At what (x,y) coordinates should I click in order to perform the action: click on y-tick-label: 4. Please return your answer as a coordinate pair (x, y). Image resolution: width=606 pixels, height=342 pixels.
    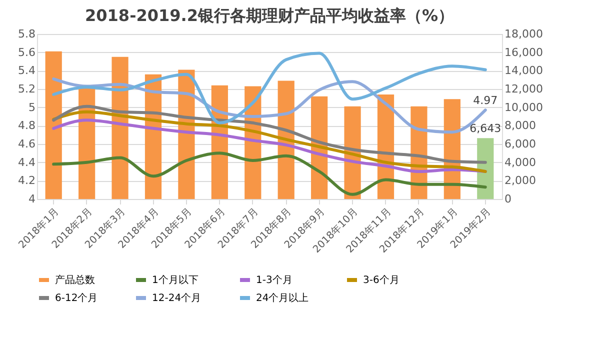
    Looking at the image, I should click on (32, 199).